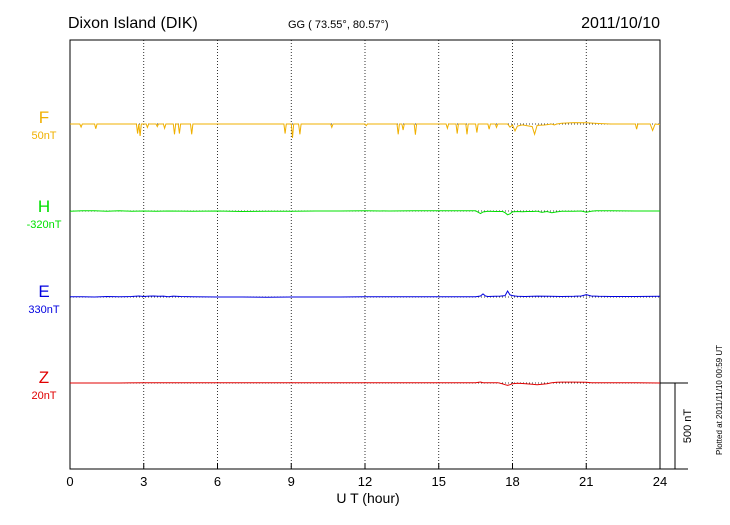 Image resolution: width=730 pixels, height=525 pixels. What do you see at coordinates (365, 383) in the screenshot?
I see `trace-Z` at bounding box center [365, 383].